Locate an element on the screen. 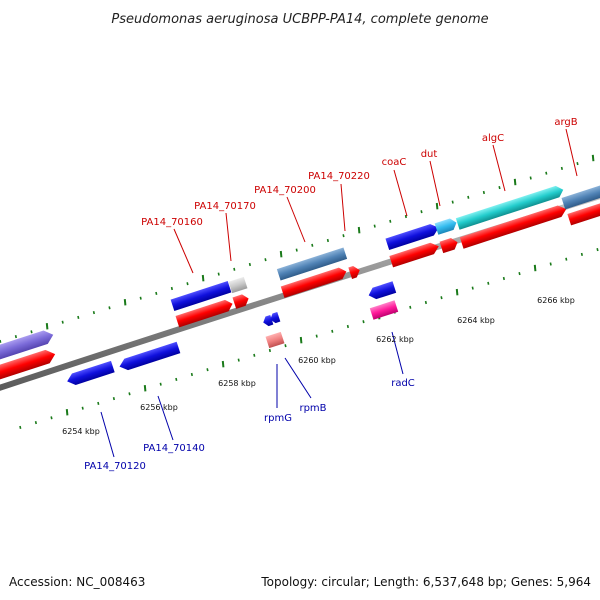  scale-label-6256: 6256 kbp is located at coordinates (159, 407).